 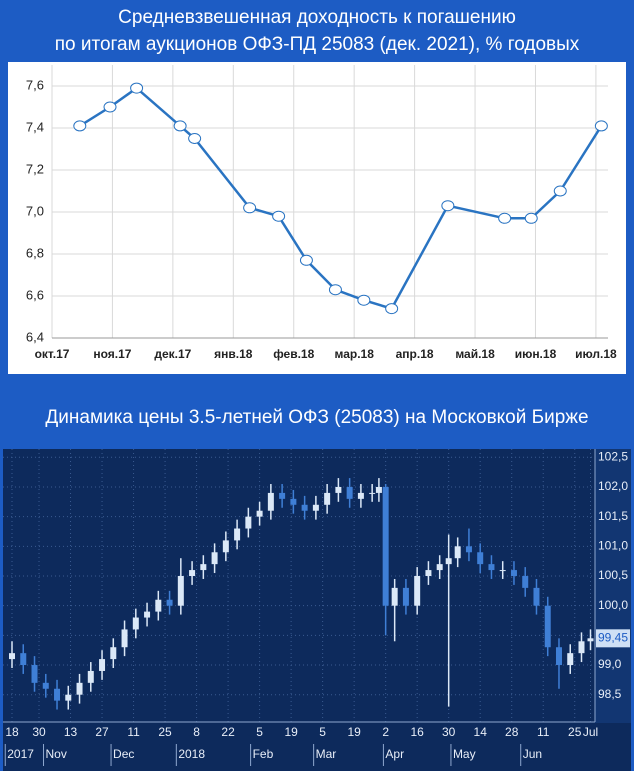 What do you see at coordinates (191, 754) in the screenshot?
I see `x-month-label: 2018` at bounding box center [191, 754].